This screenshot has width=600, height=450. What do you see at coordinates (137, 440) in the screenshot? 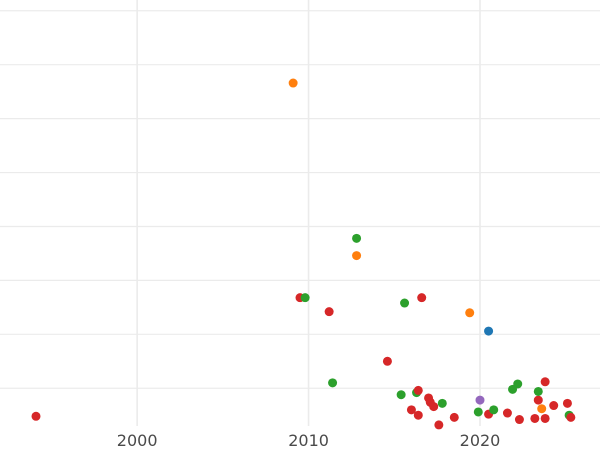
I see `x-tick-label-2000: 2000` at bounding box center [137, 440].